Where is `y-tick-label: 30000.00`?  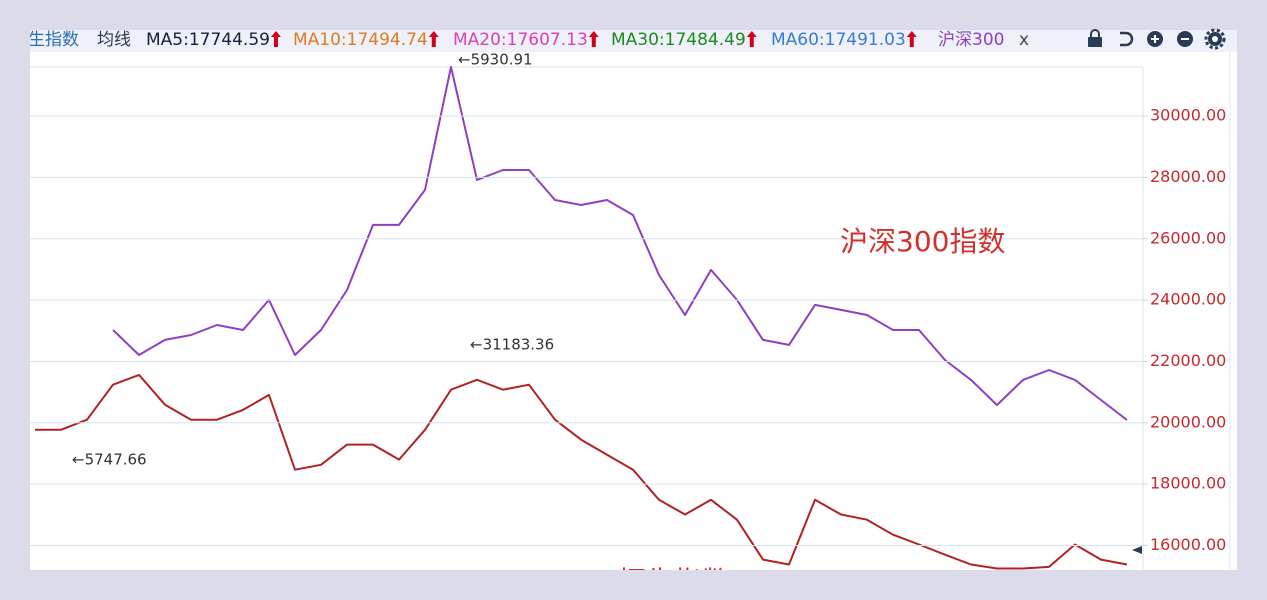
y-tick-label: 30000.00 is located at coordinates (1188, 115).